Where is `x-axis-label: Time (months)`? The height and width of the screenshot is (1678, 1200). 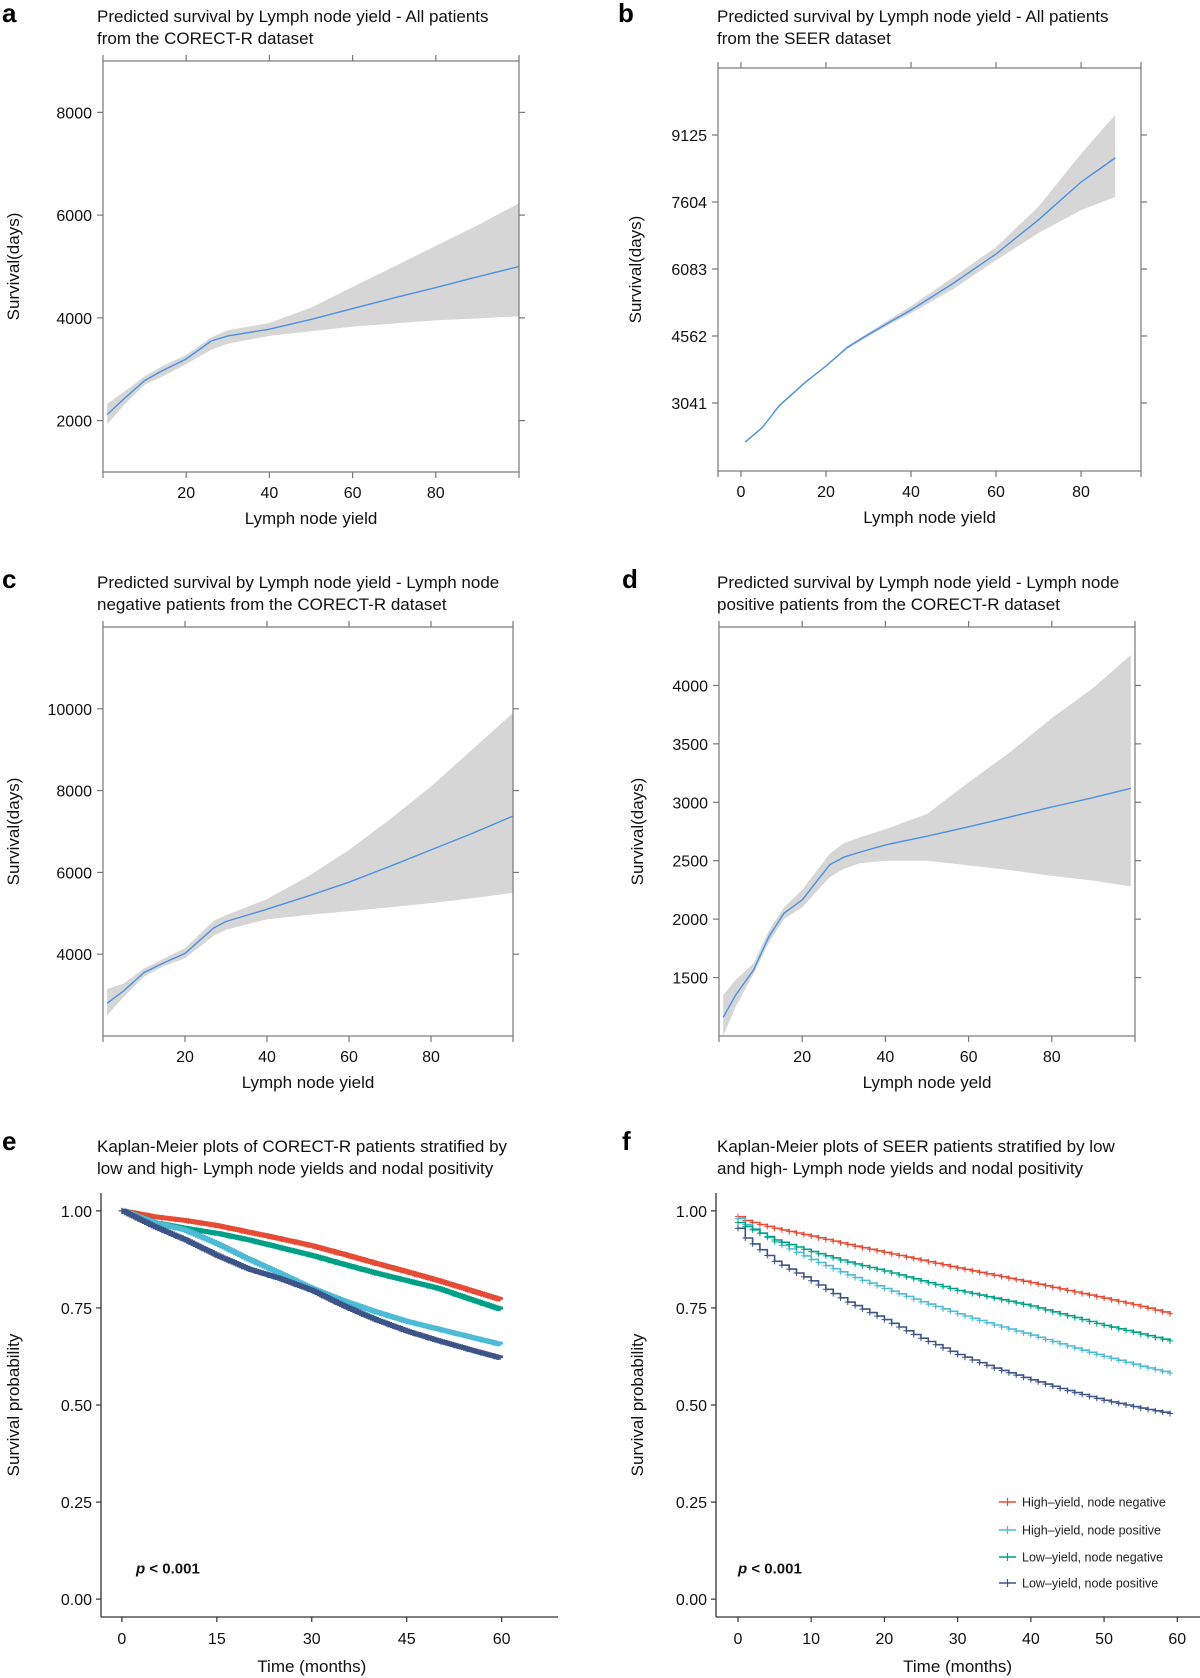
x-axis-label: Time (months) is located at coordinates (311, 1666).